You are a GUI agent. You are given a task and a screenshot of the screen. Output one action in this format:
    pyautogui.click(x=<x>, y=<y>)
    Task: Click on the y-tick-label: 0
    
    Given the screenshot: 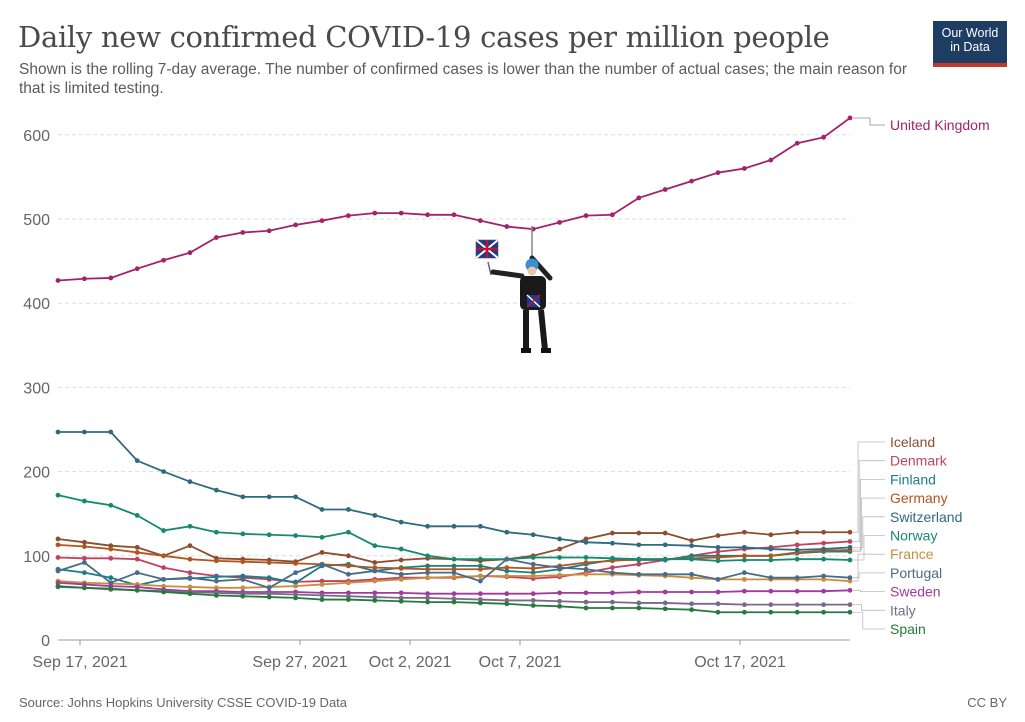 What is the action you would take?
    pyautogui.click(x=45, y=641)
    